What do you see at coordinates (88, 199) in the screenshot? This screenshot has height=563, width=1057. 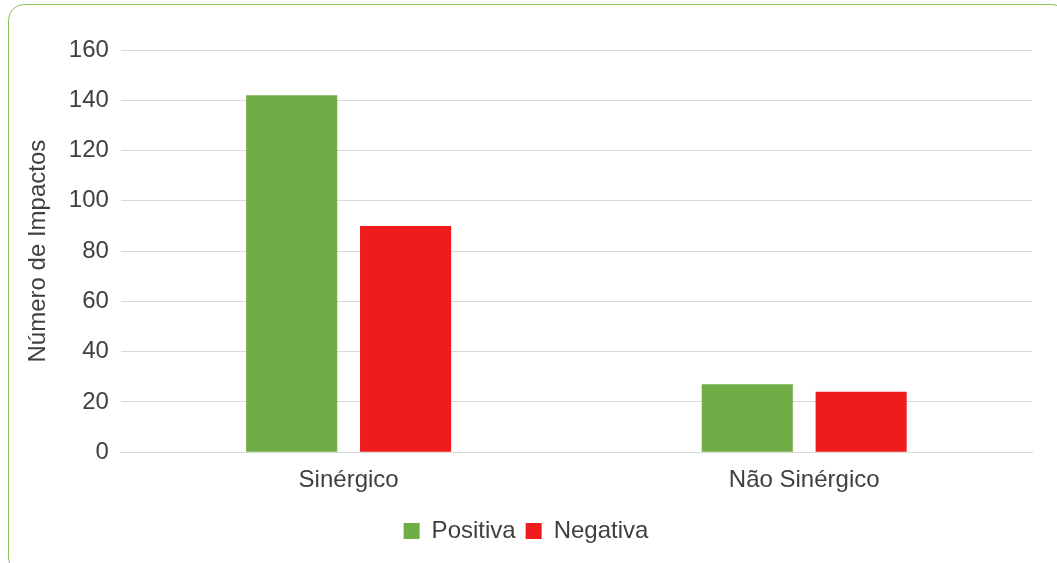 I see `y-tick-label: 100` at bounding box center [88, 199].